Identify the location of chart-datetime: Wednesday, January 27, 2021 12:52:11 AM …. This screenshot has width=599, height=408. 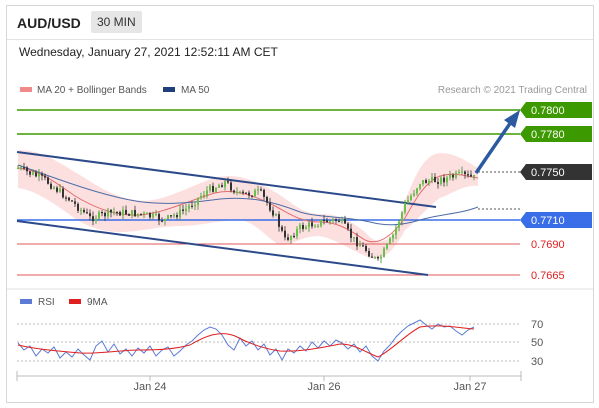
(148, 52).